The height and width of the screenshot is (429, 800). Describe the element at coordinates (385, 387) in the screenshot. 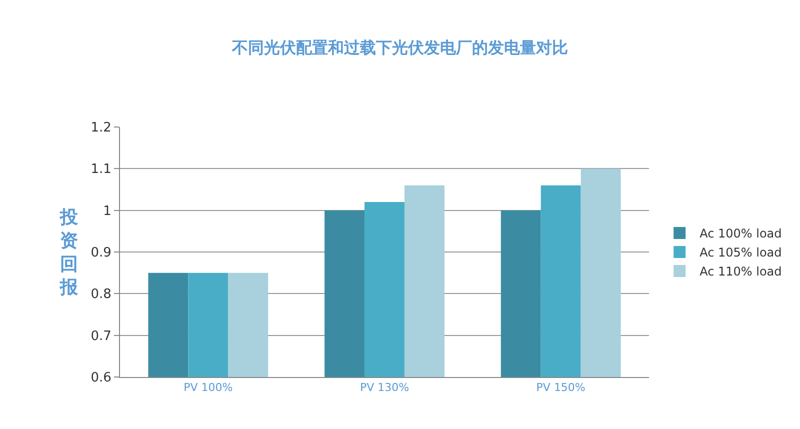

I see `x-tick-label: PV 130%` at that location.